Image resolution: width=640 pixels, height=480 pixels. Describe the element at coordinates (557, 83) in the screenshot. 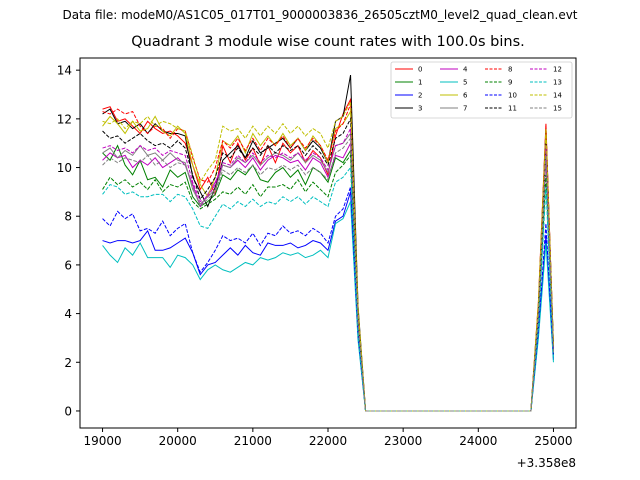

I see `legend-label-13: 13` at that location.